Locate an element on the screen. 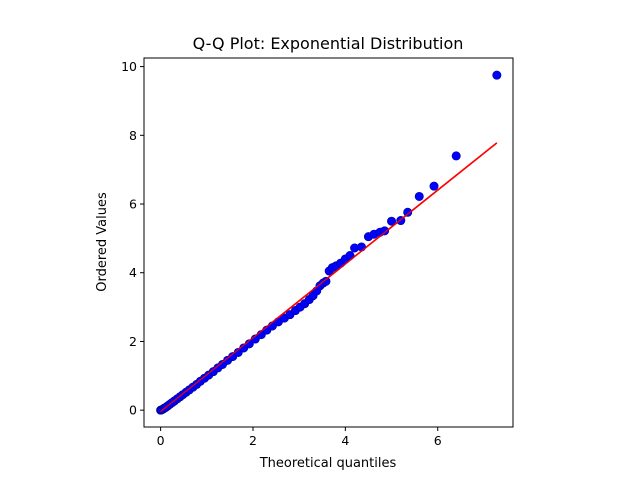 This screenshot has height=480, width=640. y-tick-label: 2 is located at coordinates (133, 341).